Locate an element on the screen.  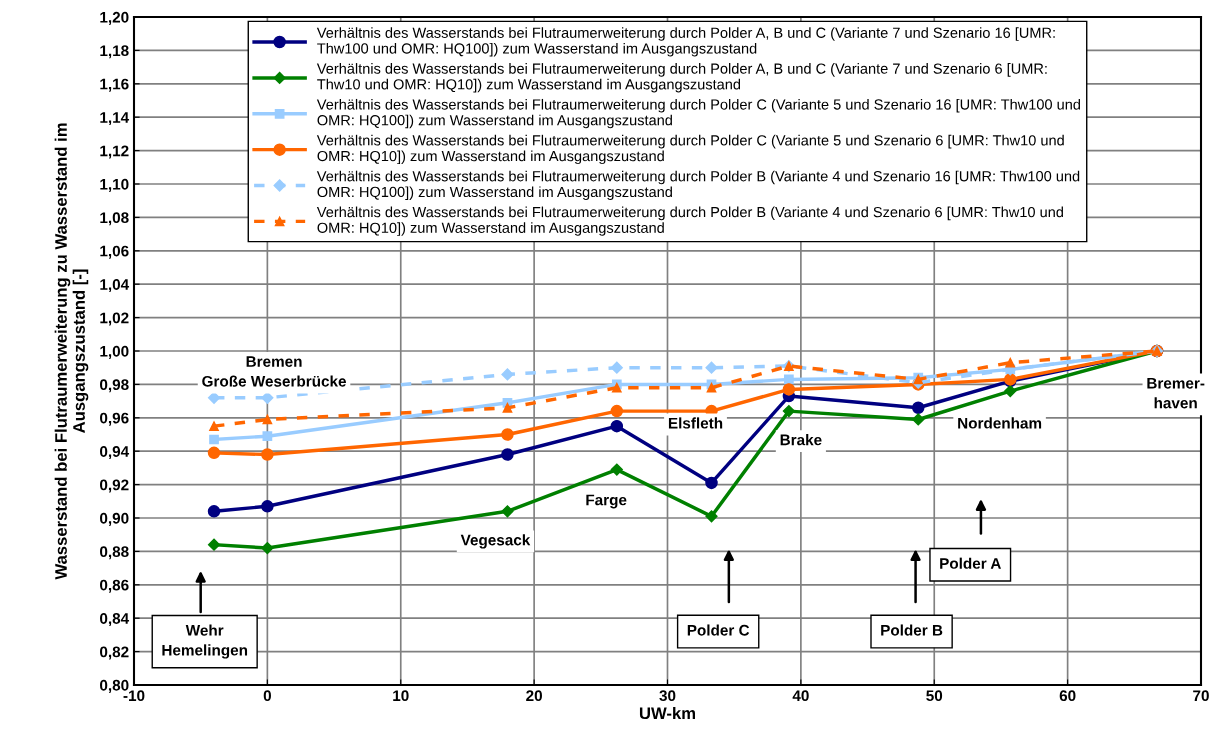
y-tick-label: 1,08 is located at coordinates (114, 219).